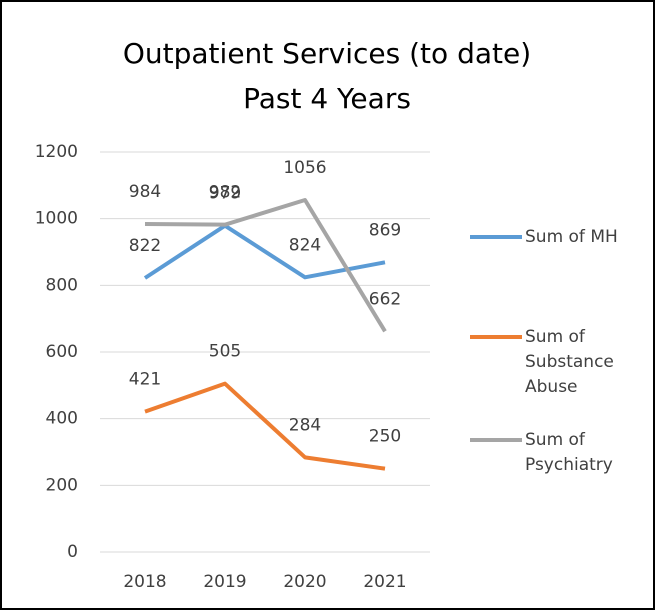 This screenshot has width=655, height=610. What do you see at coordinates (305, 245) in the screenshot?
I see `data-label: 824` at bounding box center [305, 245].